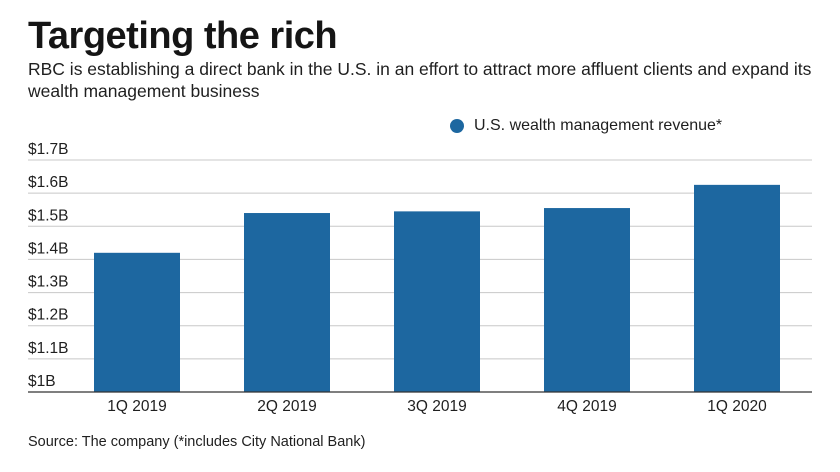 This screenshot has height=472, width=840. Describe the element at coordinates (42, 381) in the screenshot. I see `y-tick-label: $1B` at that location.